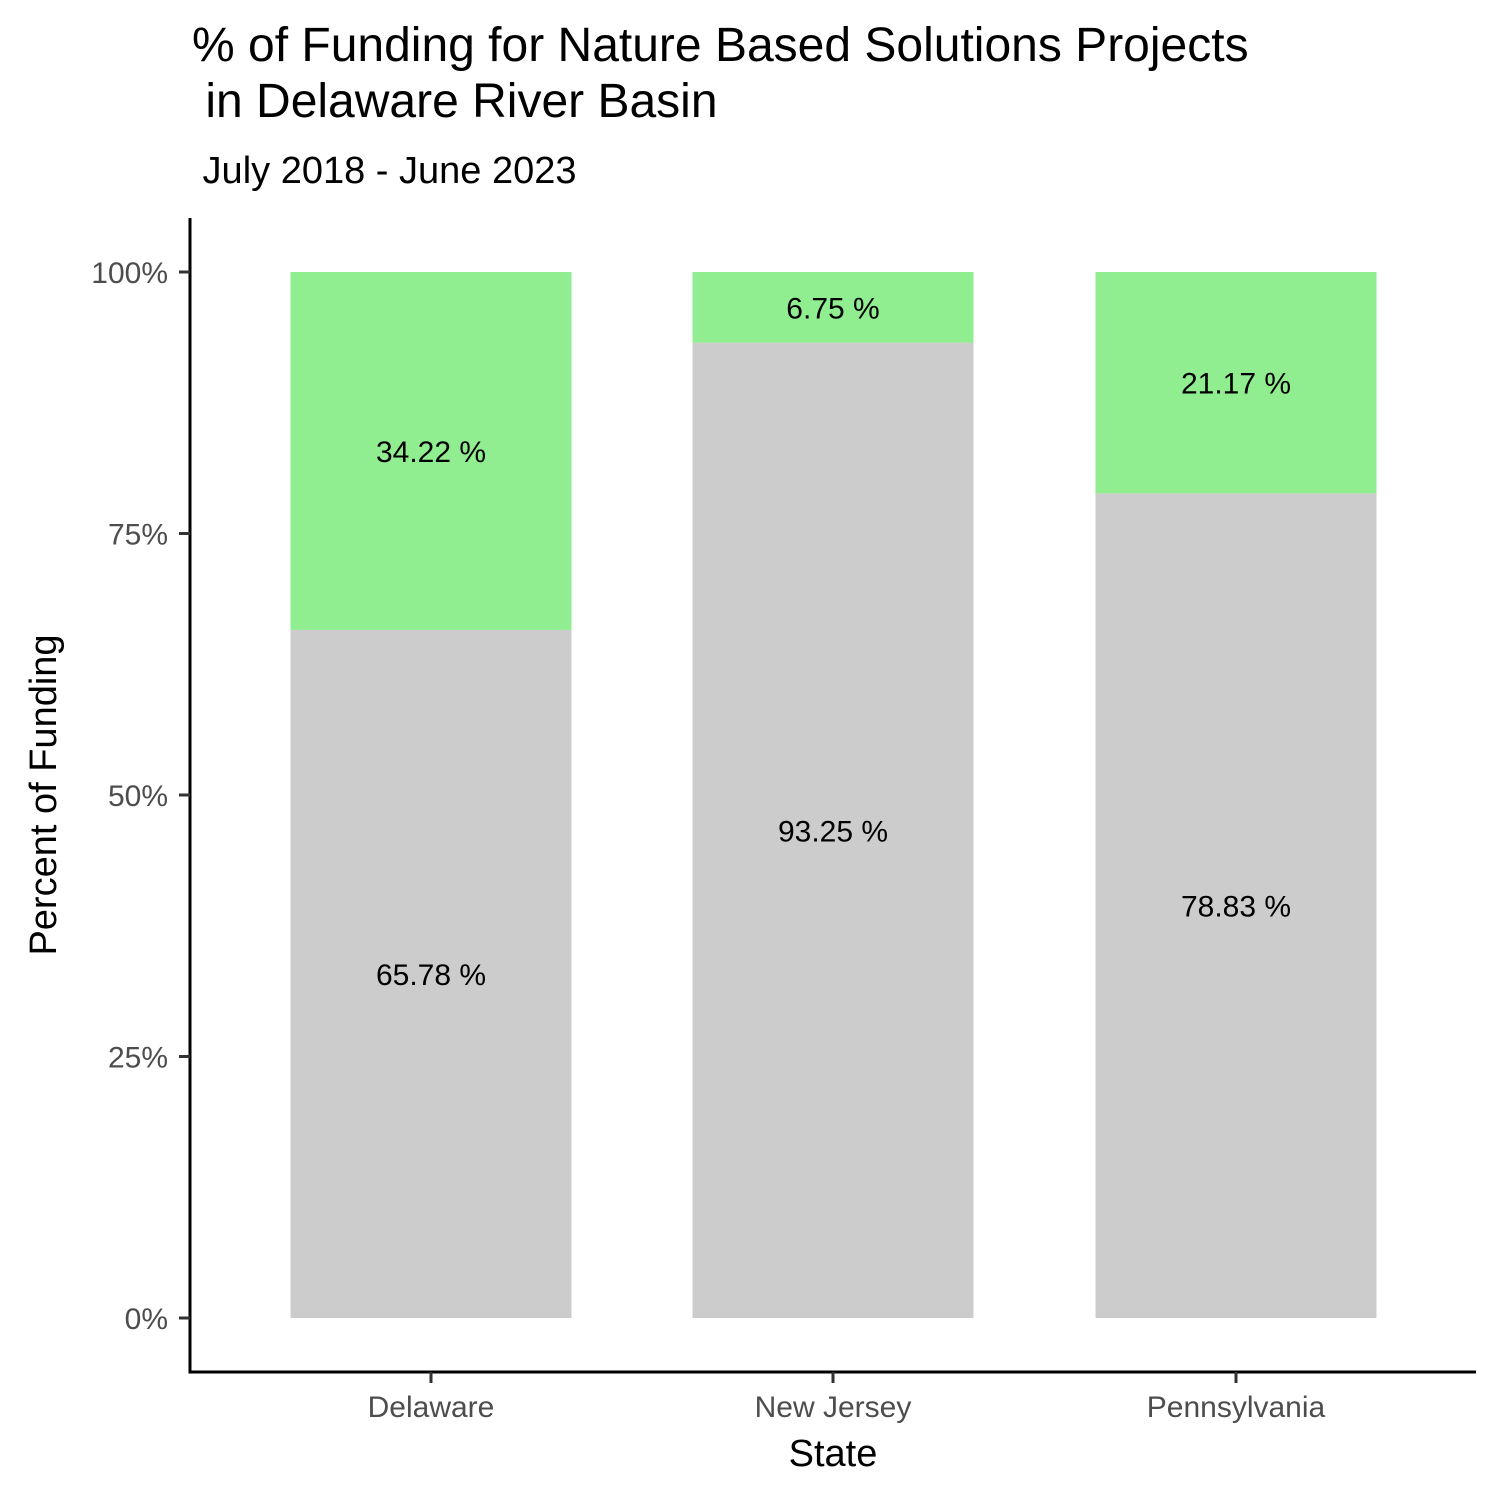 This screenshot has height=1500, width=1500. I want to click on x-tick-label-delaware: Delaware, so click(431, 1407).